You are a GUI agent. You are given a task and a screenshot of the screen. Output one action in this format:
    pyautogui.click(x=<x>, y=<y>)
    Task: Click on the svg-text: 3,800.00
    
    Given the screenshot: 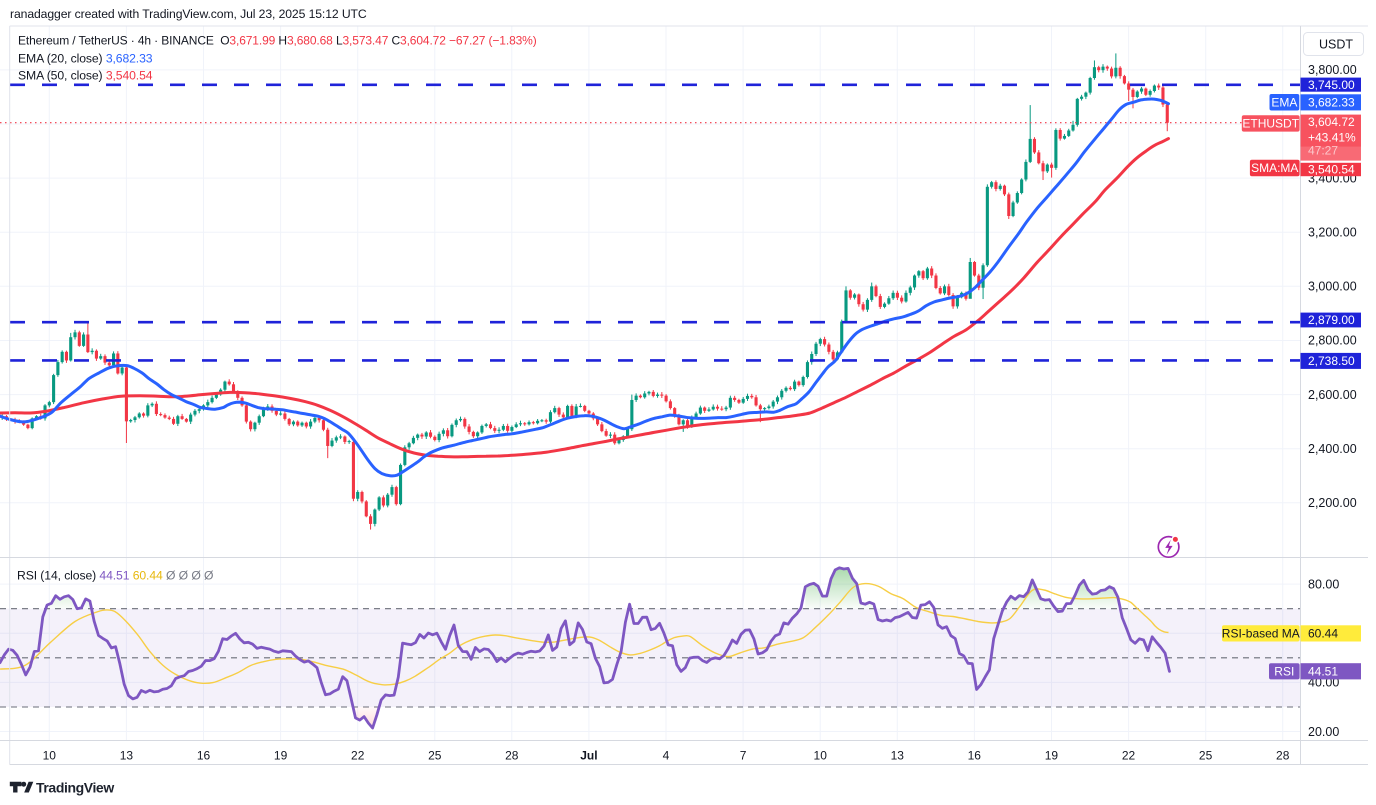 What is the action you would take?
    pyautogui.click(x=1332, y=70)
    